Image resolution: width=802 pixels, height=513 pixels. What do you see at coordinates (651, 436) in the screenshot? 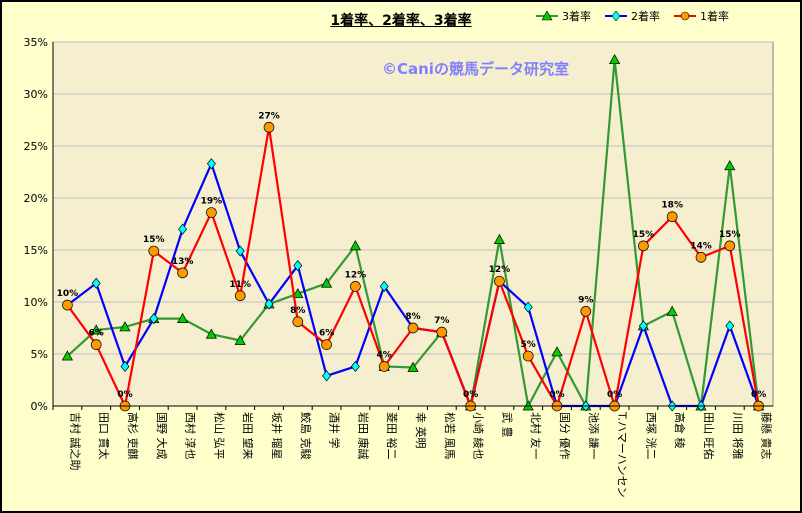
I see `x-tick-label: 西塚 洸二` at bounding box center [651, 436].